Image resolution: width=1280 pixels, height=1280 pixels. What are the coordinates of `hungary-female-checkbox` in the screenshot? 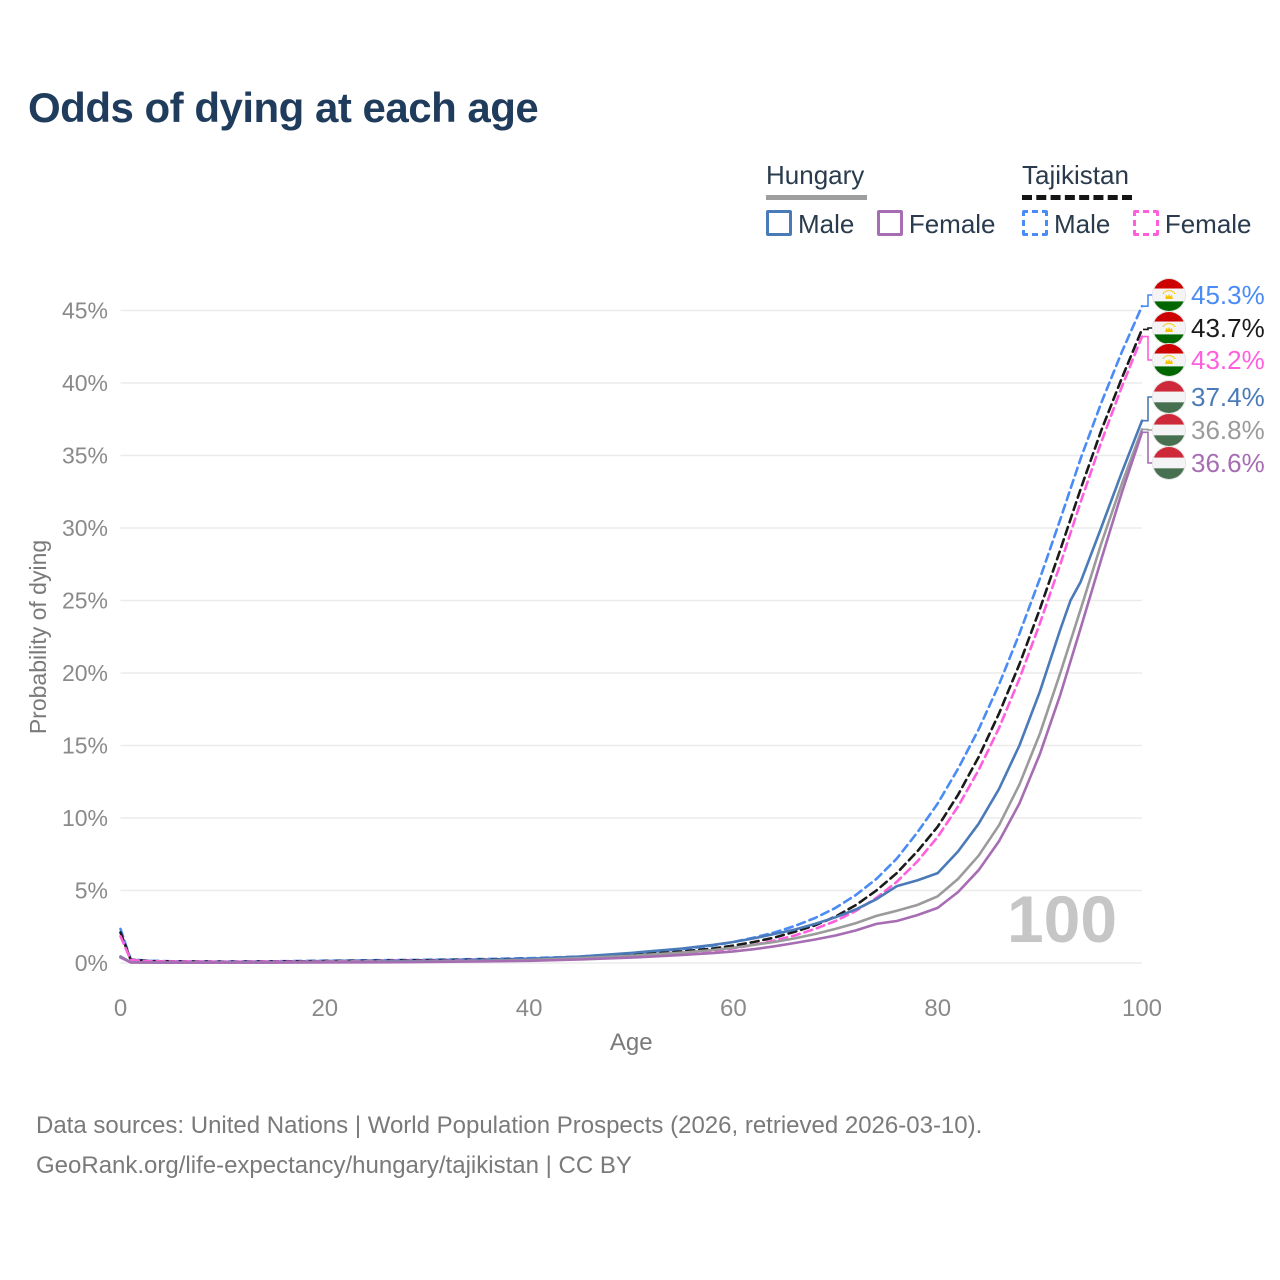 It's located at (889, 223).